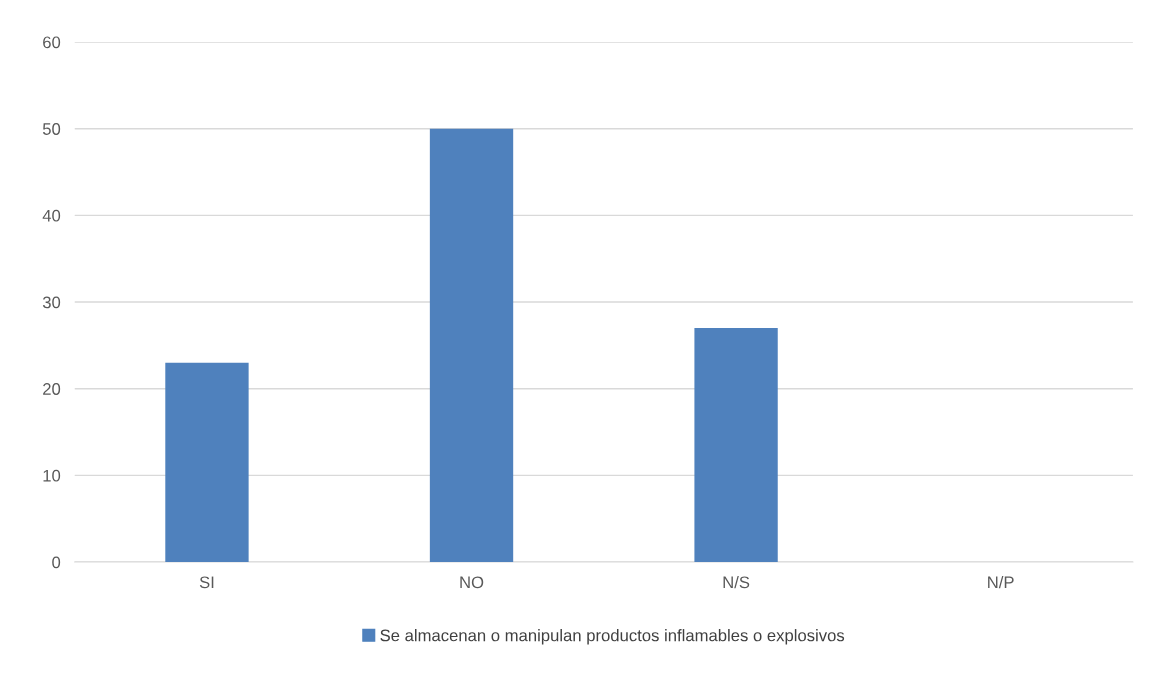 The width and height of the screenshot is (1149, 678). What do you see at coordinates (206, 582) in the screenshot?
I see `x-tick-label: SI` at bounding box center [206, 582].